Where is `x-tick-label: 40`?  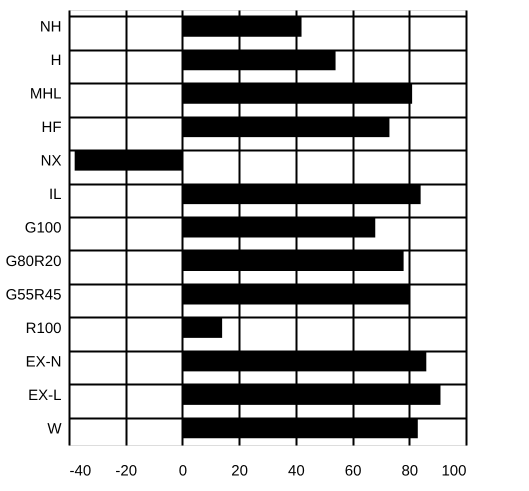
x-tick-label: 40 is located at coordinates (296, 471).